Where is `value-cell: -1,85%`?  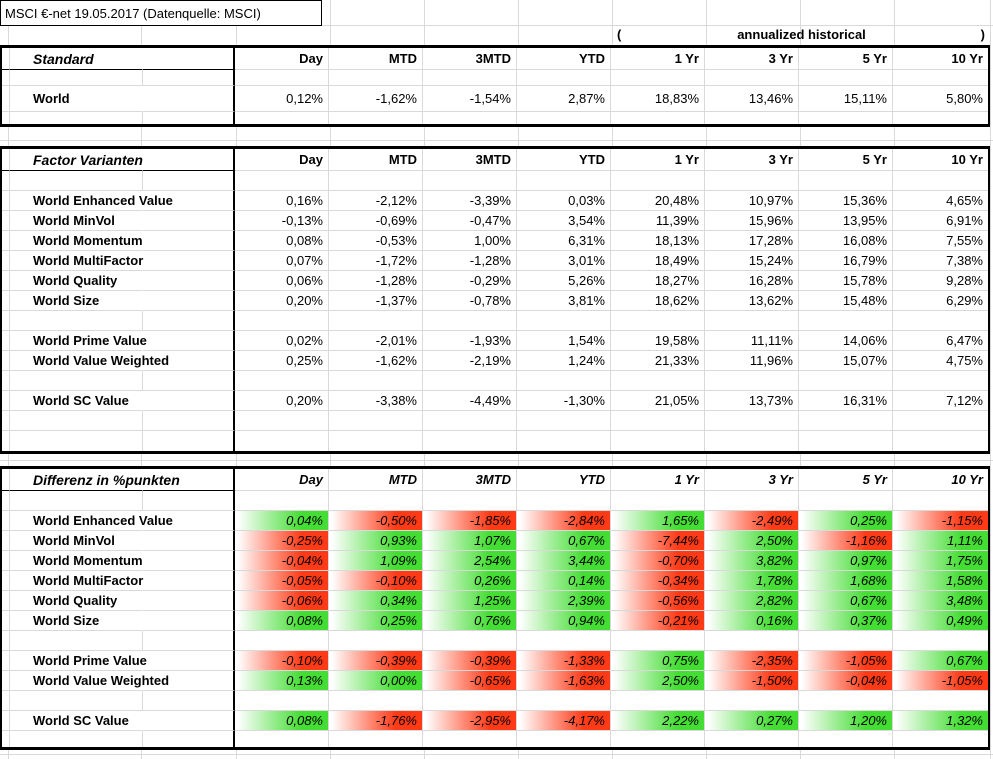
value-cell: -1,85% is located at coordinates (470, 521).